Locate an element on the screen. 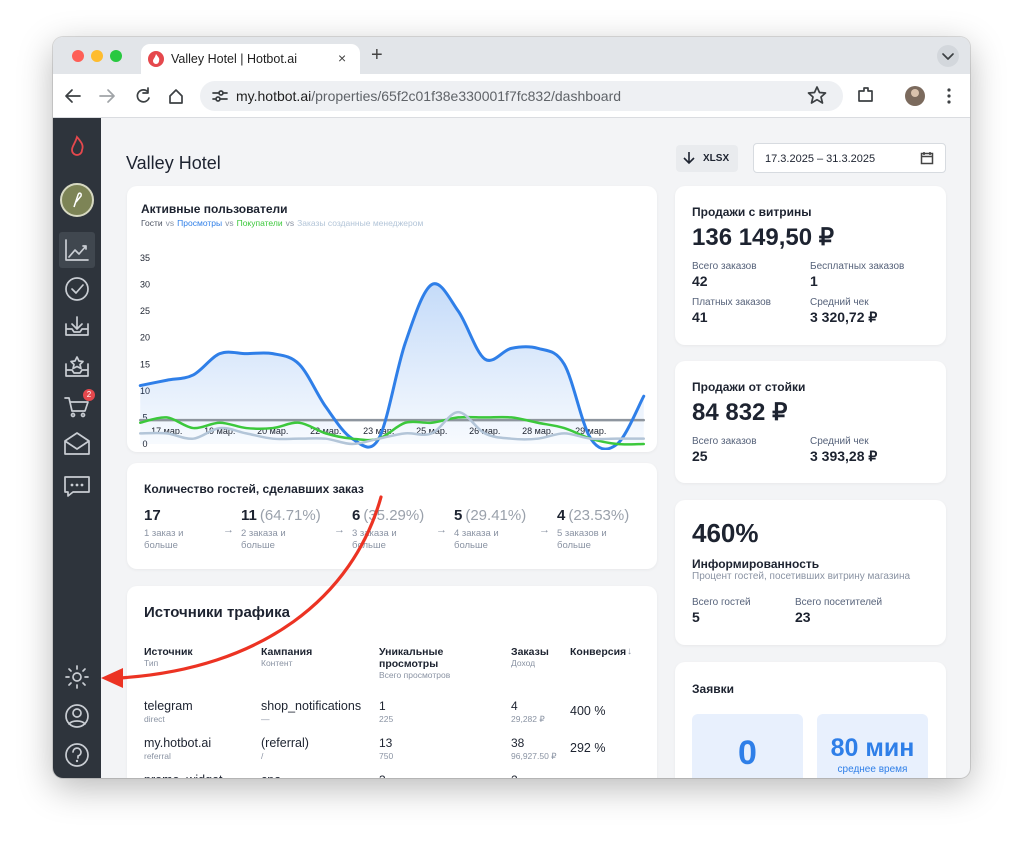  stat-label: Всего гостей is located at coordinates (721, 602).